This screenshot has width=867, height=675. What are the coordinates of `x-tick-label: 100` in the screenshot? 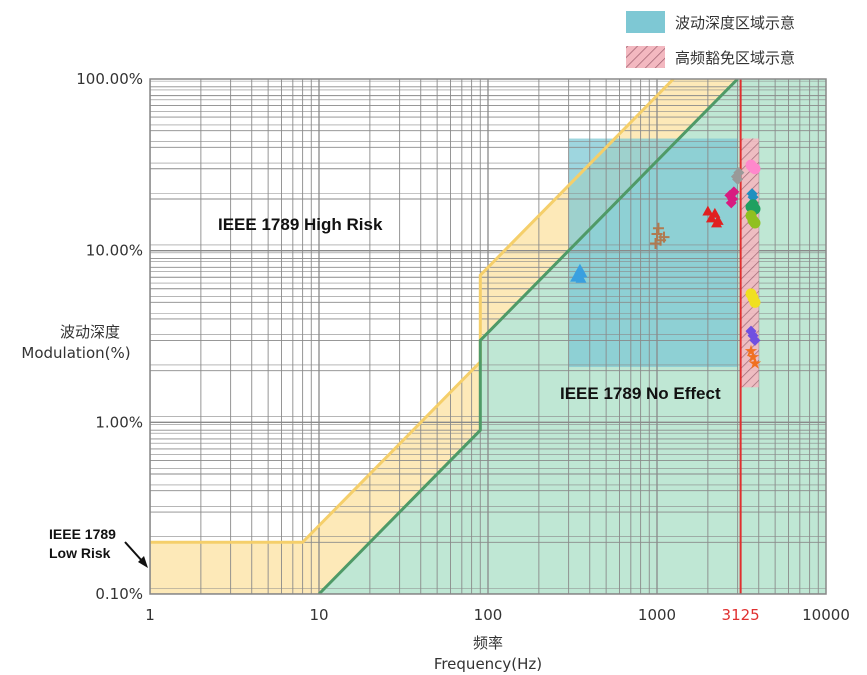 It's located at (488, 615).